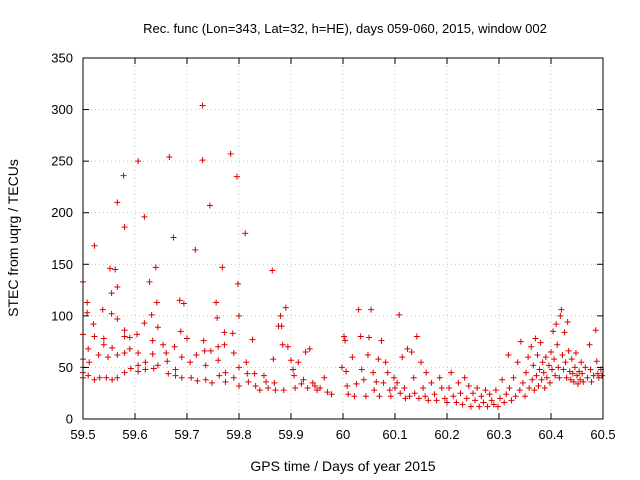 This screenshot has height=480, width=640. I want to click on y-axis-label: STEC from uqrg / TECUs, so click(13, 238).